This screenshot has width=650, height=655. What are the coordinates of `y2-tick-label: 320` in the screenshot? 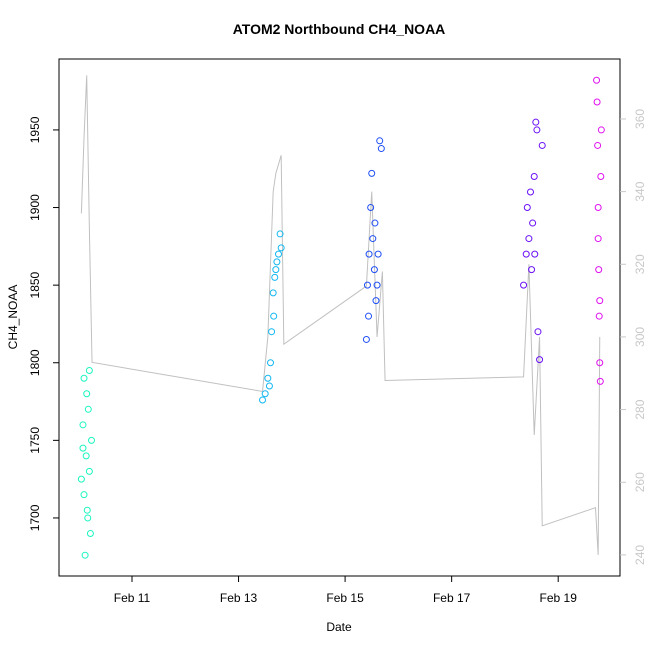 It's located at (640, 264).